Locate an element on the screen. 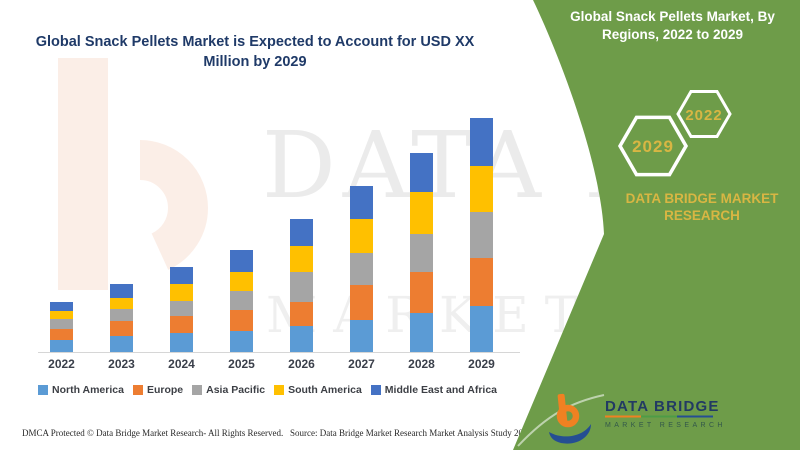 The width and height of the screenshot is (800, 450). x-axis-label: 2026 is located at coordinates (301, 364).